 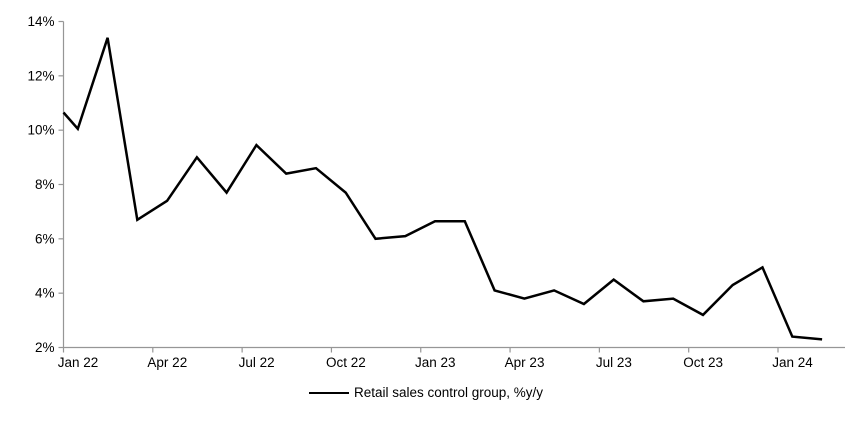 What do you see at coordinates (792, 362) in the screenshot?
I see `x-axis-label: Jan 24` at bounding box center [792, 362].